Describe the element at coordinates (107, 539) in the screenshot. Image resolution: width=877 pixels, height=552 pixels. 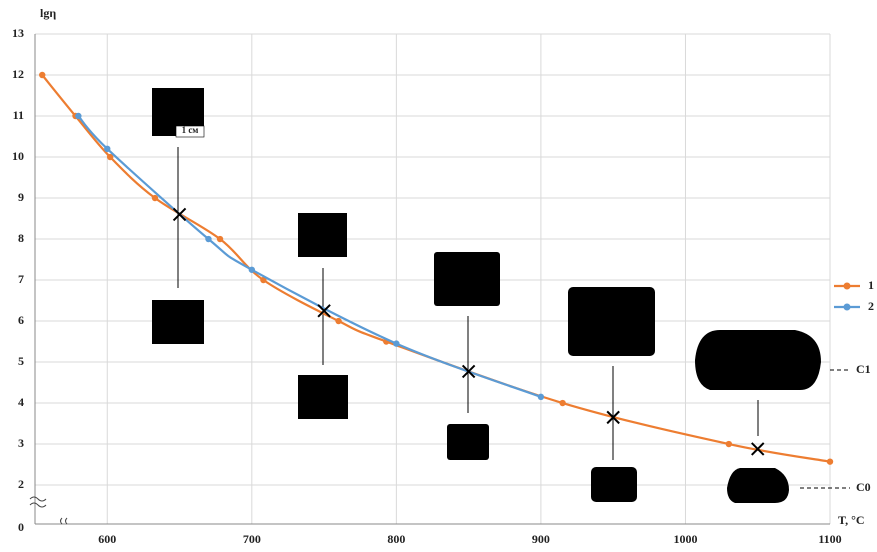
I see `x-tick-label: 600` at that location.